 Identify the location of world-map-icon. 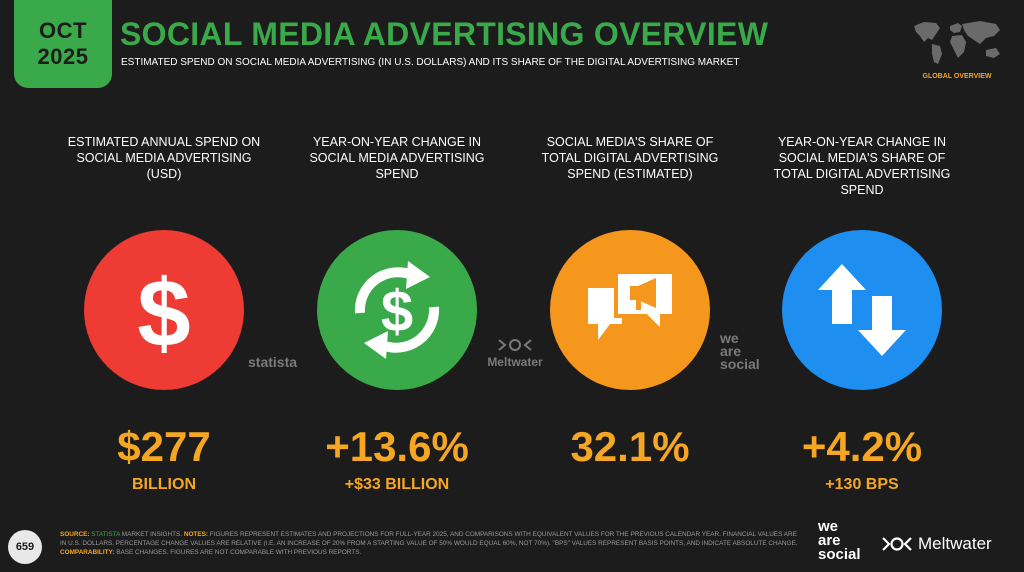
(957, 42).